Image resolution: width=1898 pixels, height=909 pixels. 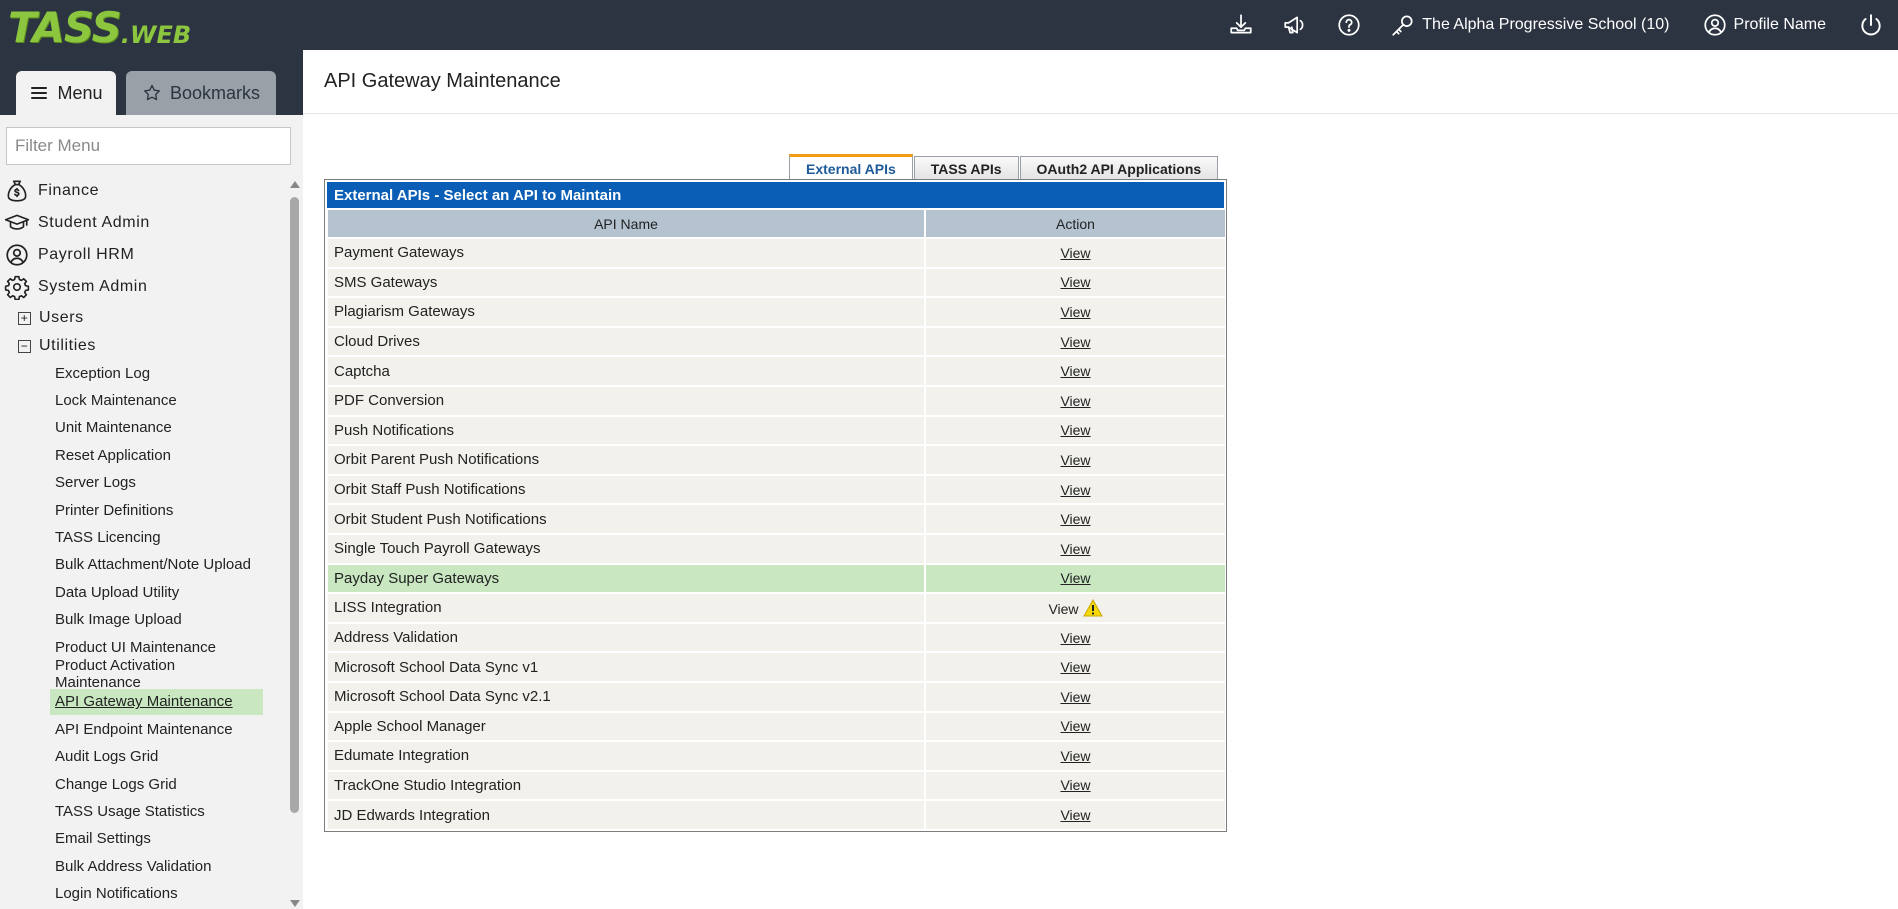 What do you see at coordinates (776, 460) in the screenshot?
I see `table-row: Orbit Parent Push Notifications View` at bounding box center [776, 460].